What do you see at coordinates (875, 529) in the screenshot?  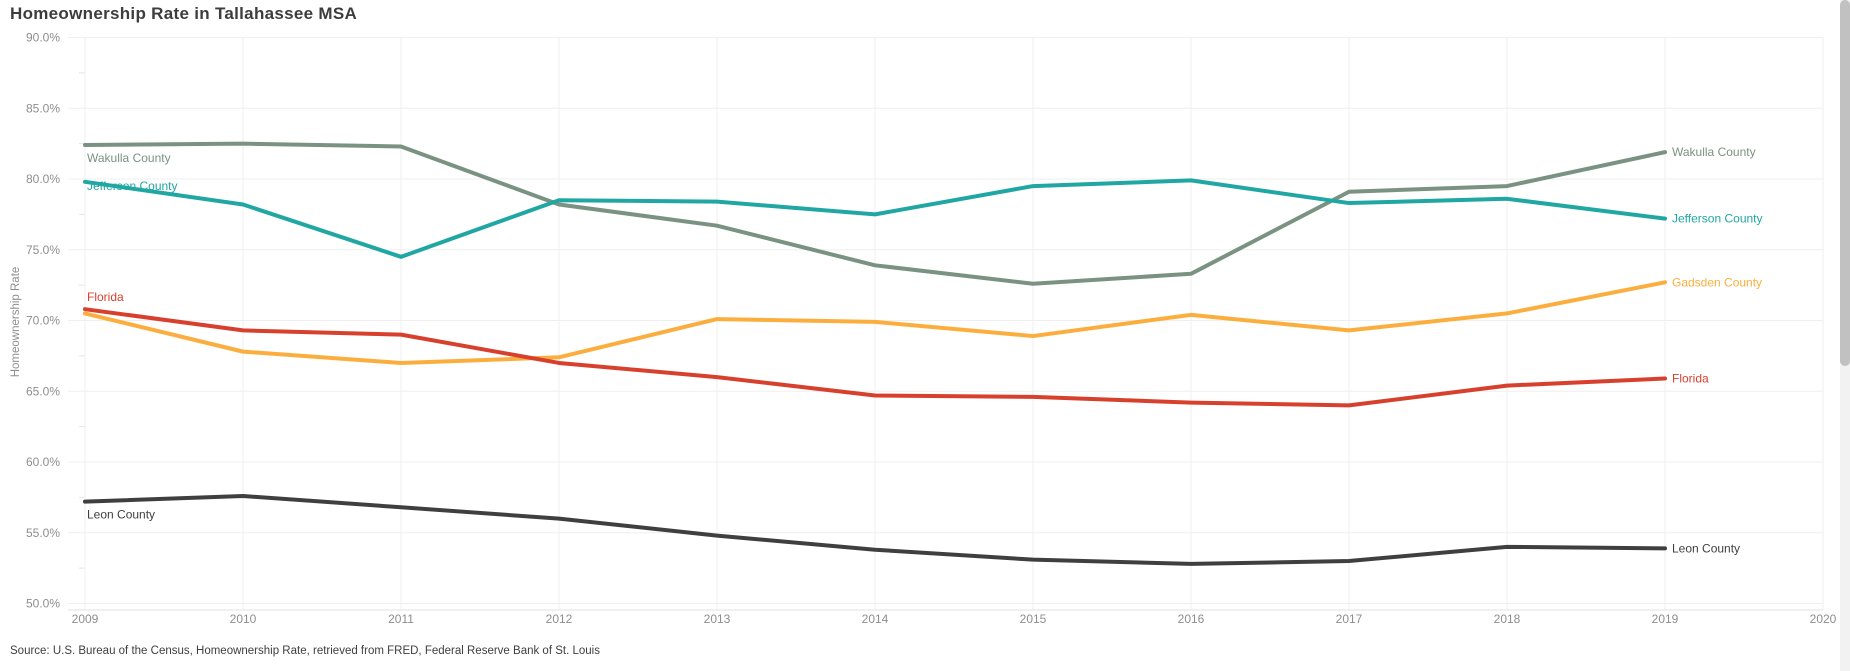 I see `series-line-leon-county` at bounding box center [875, 529].